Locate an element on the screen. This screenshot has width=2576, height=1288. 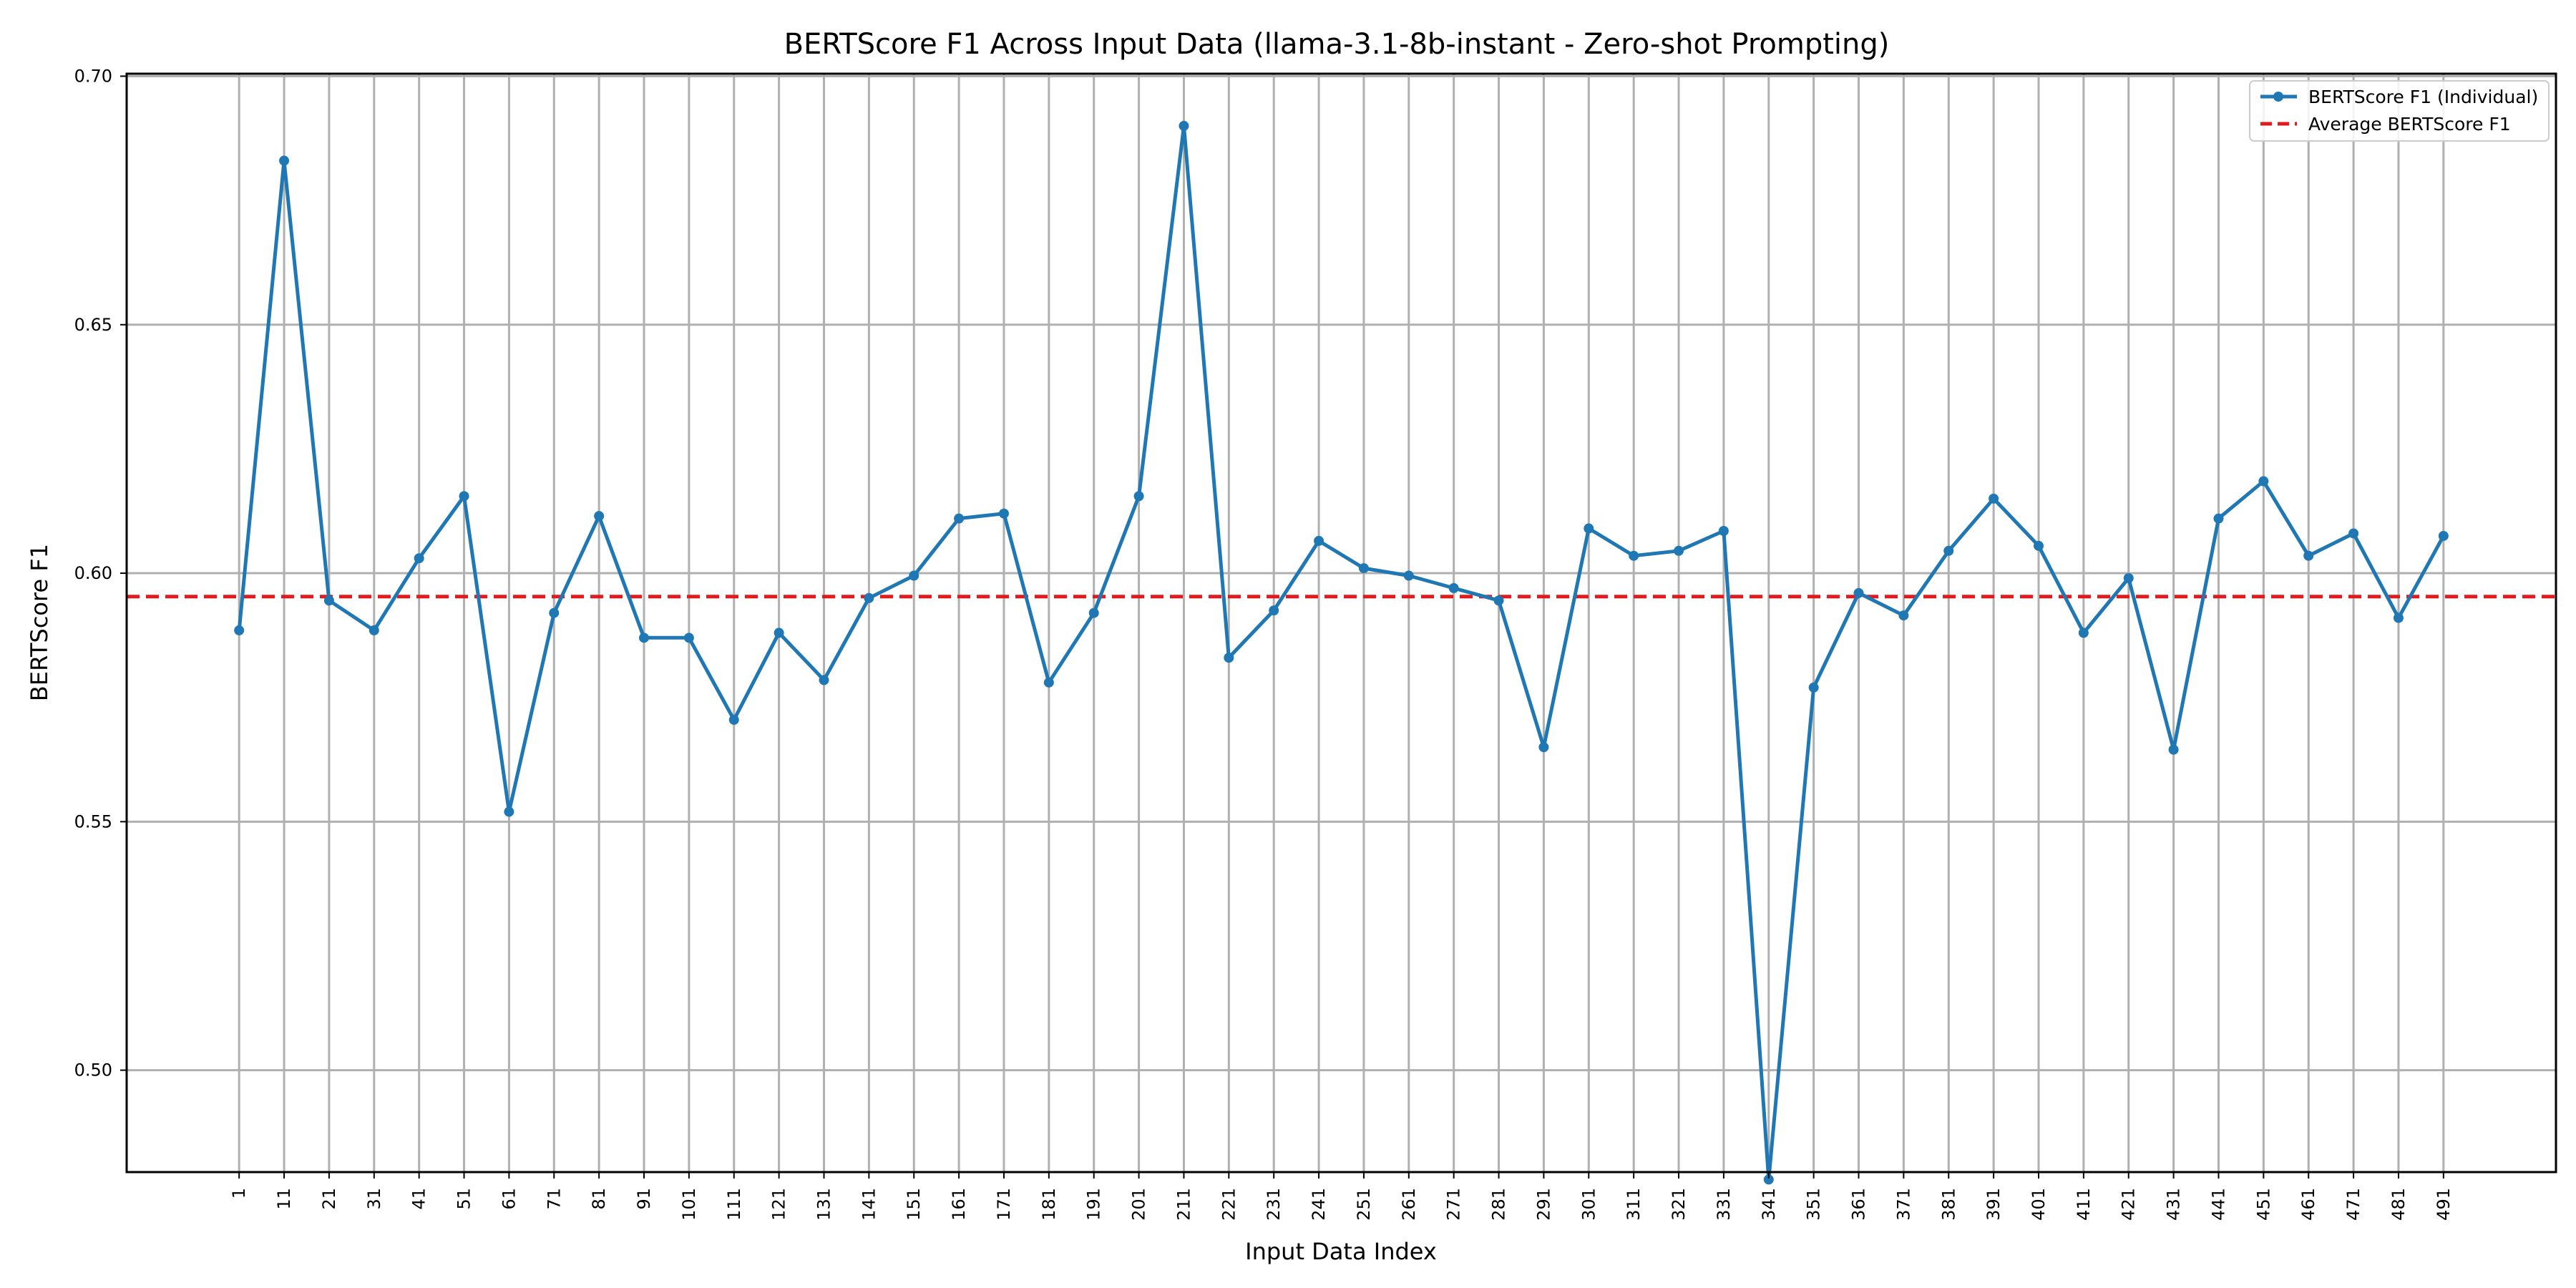
legend-individual-label: BERTScore F1 (Individual) is located at coordinates (2423, 97).